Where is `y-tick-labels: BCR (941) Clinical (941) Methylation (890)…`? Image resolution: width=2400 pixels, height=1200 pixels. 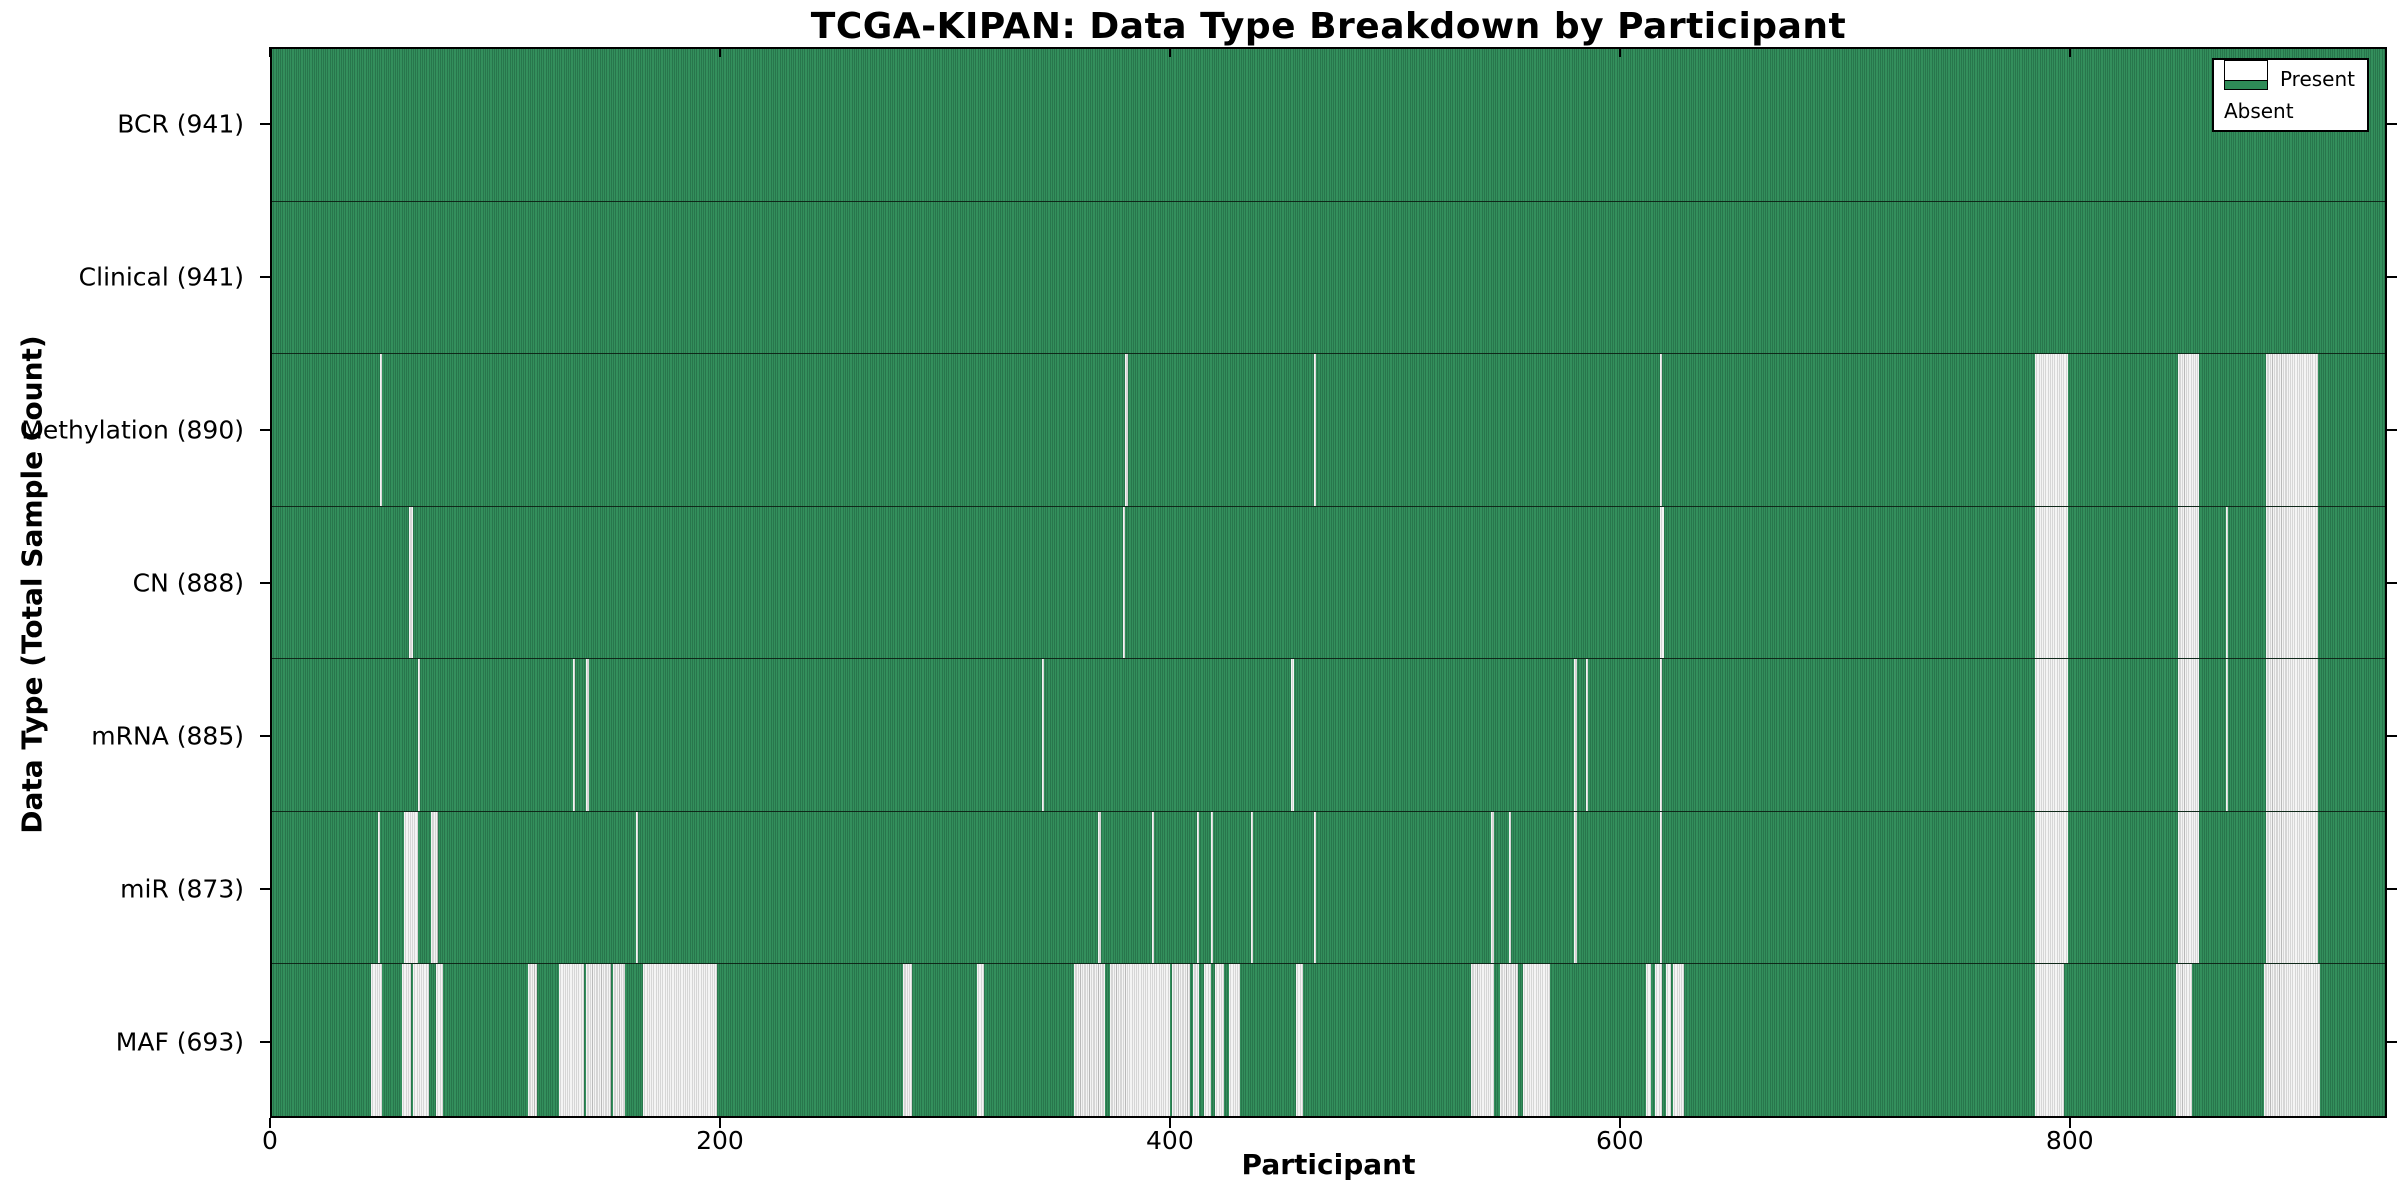
y-tick-labels: BCR (941) Clinical (941) Methylation (890)… is located at coordinates (129, 582).